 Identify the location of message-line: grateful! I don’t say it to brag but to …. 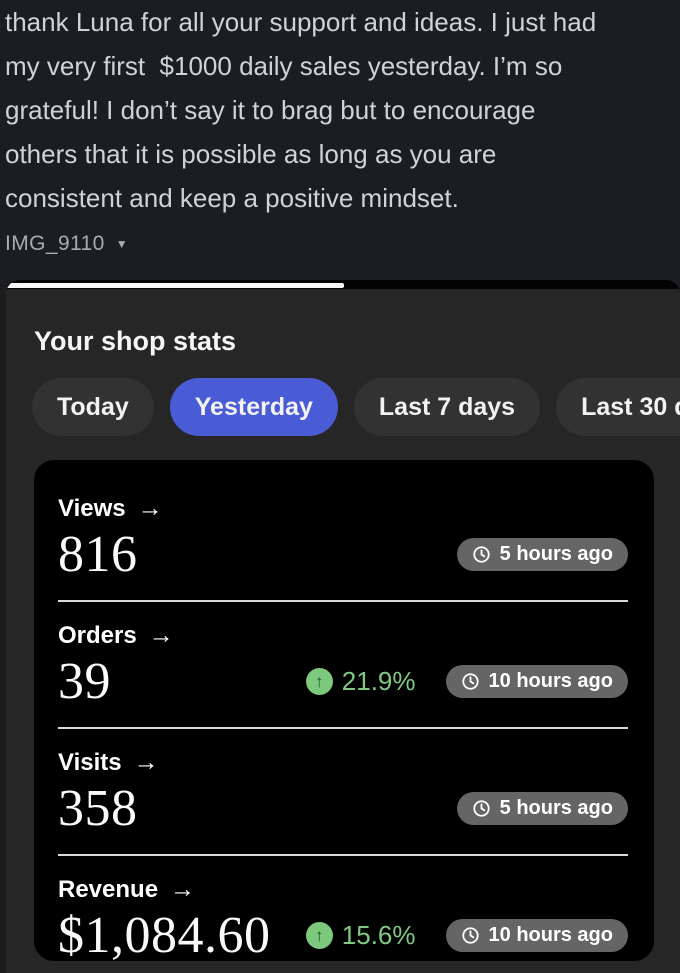
(270, 110).